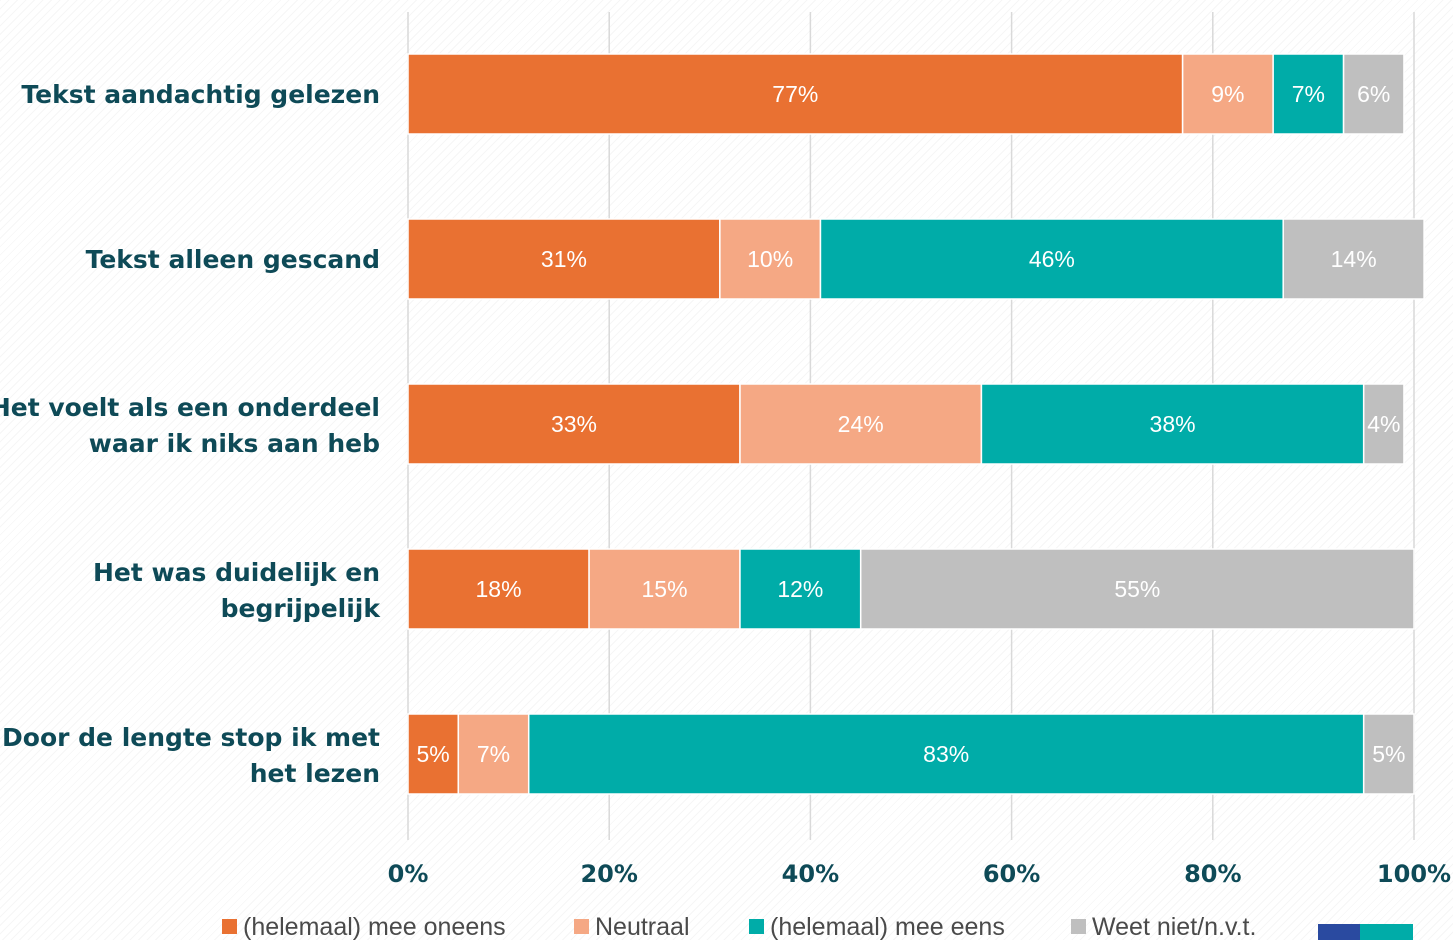 This screenshot has height=940, width=1453. I want to click on data-label: 46%, so click(1052, 259).